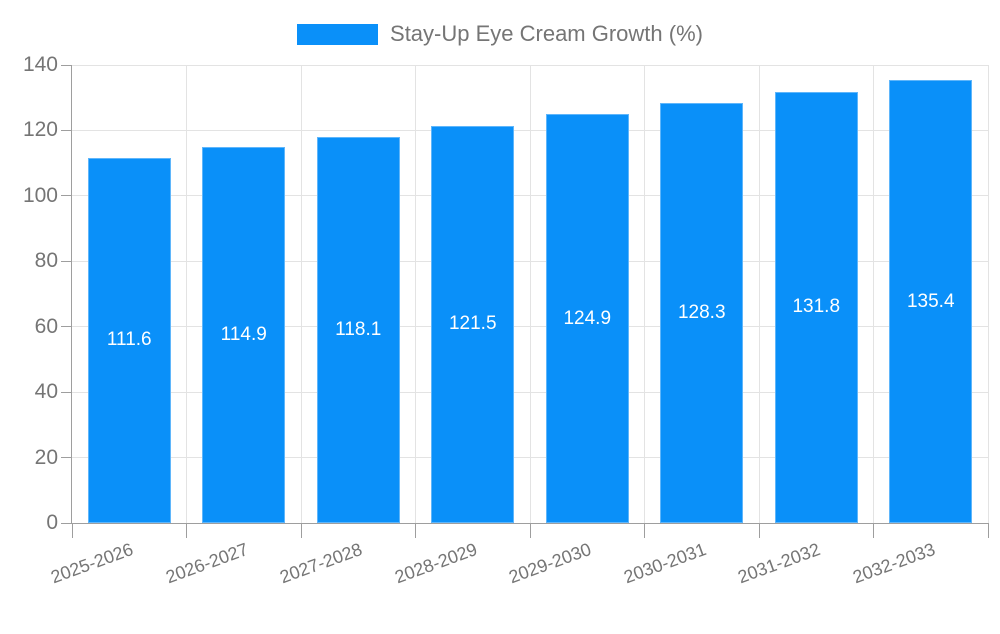 This screenshot has width=1000, height=634. What do you see at coordinates (40, 195) in the screenshot?
I see `y-axis-tick-label: 100` at bounding box center [40, 195].